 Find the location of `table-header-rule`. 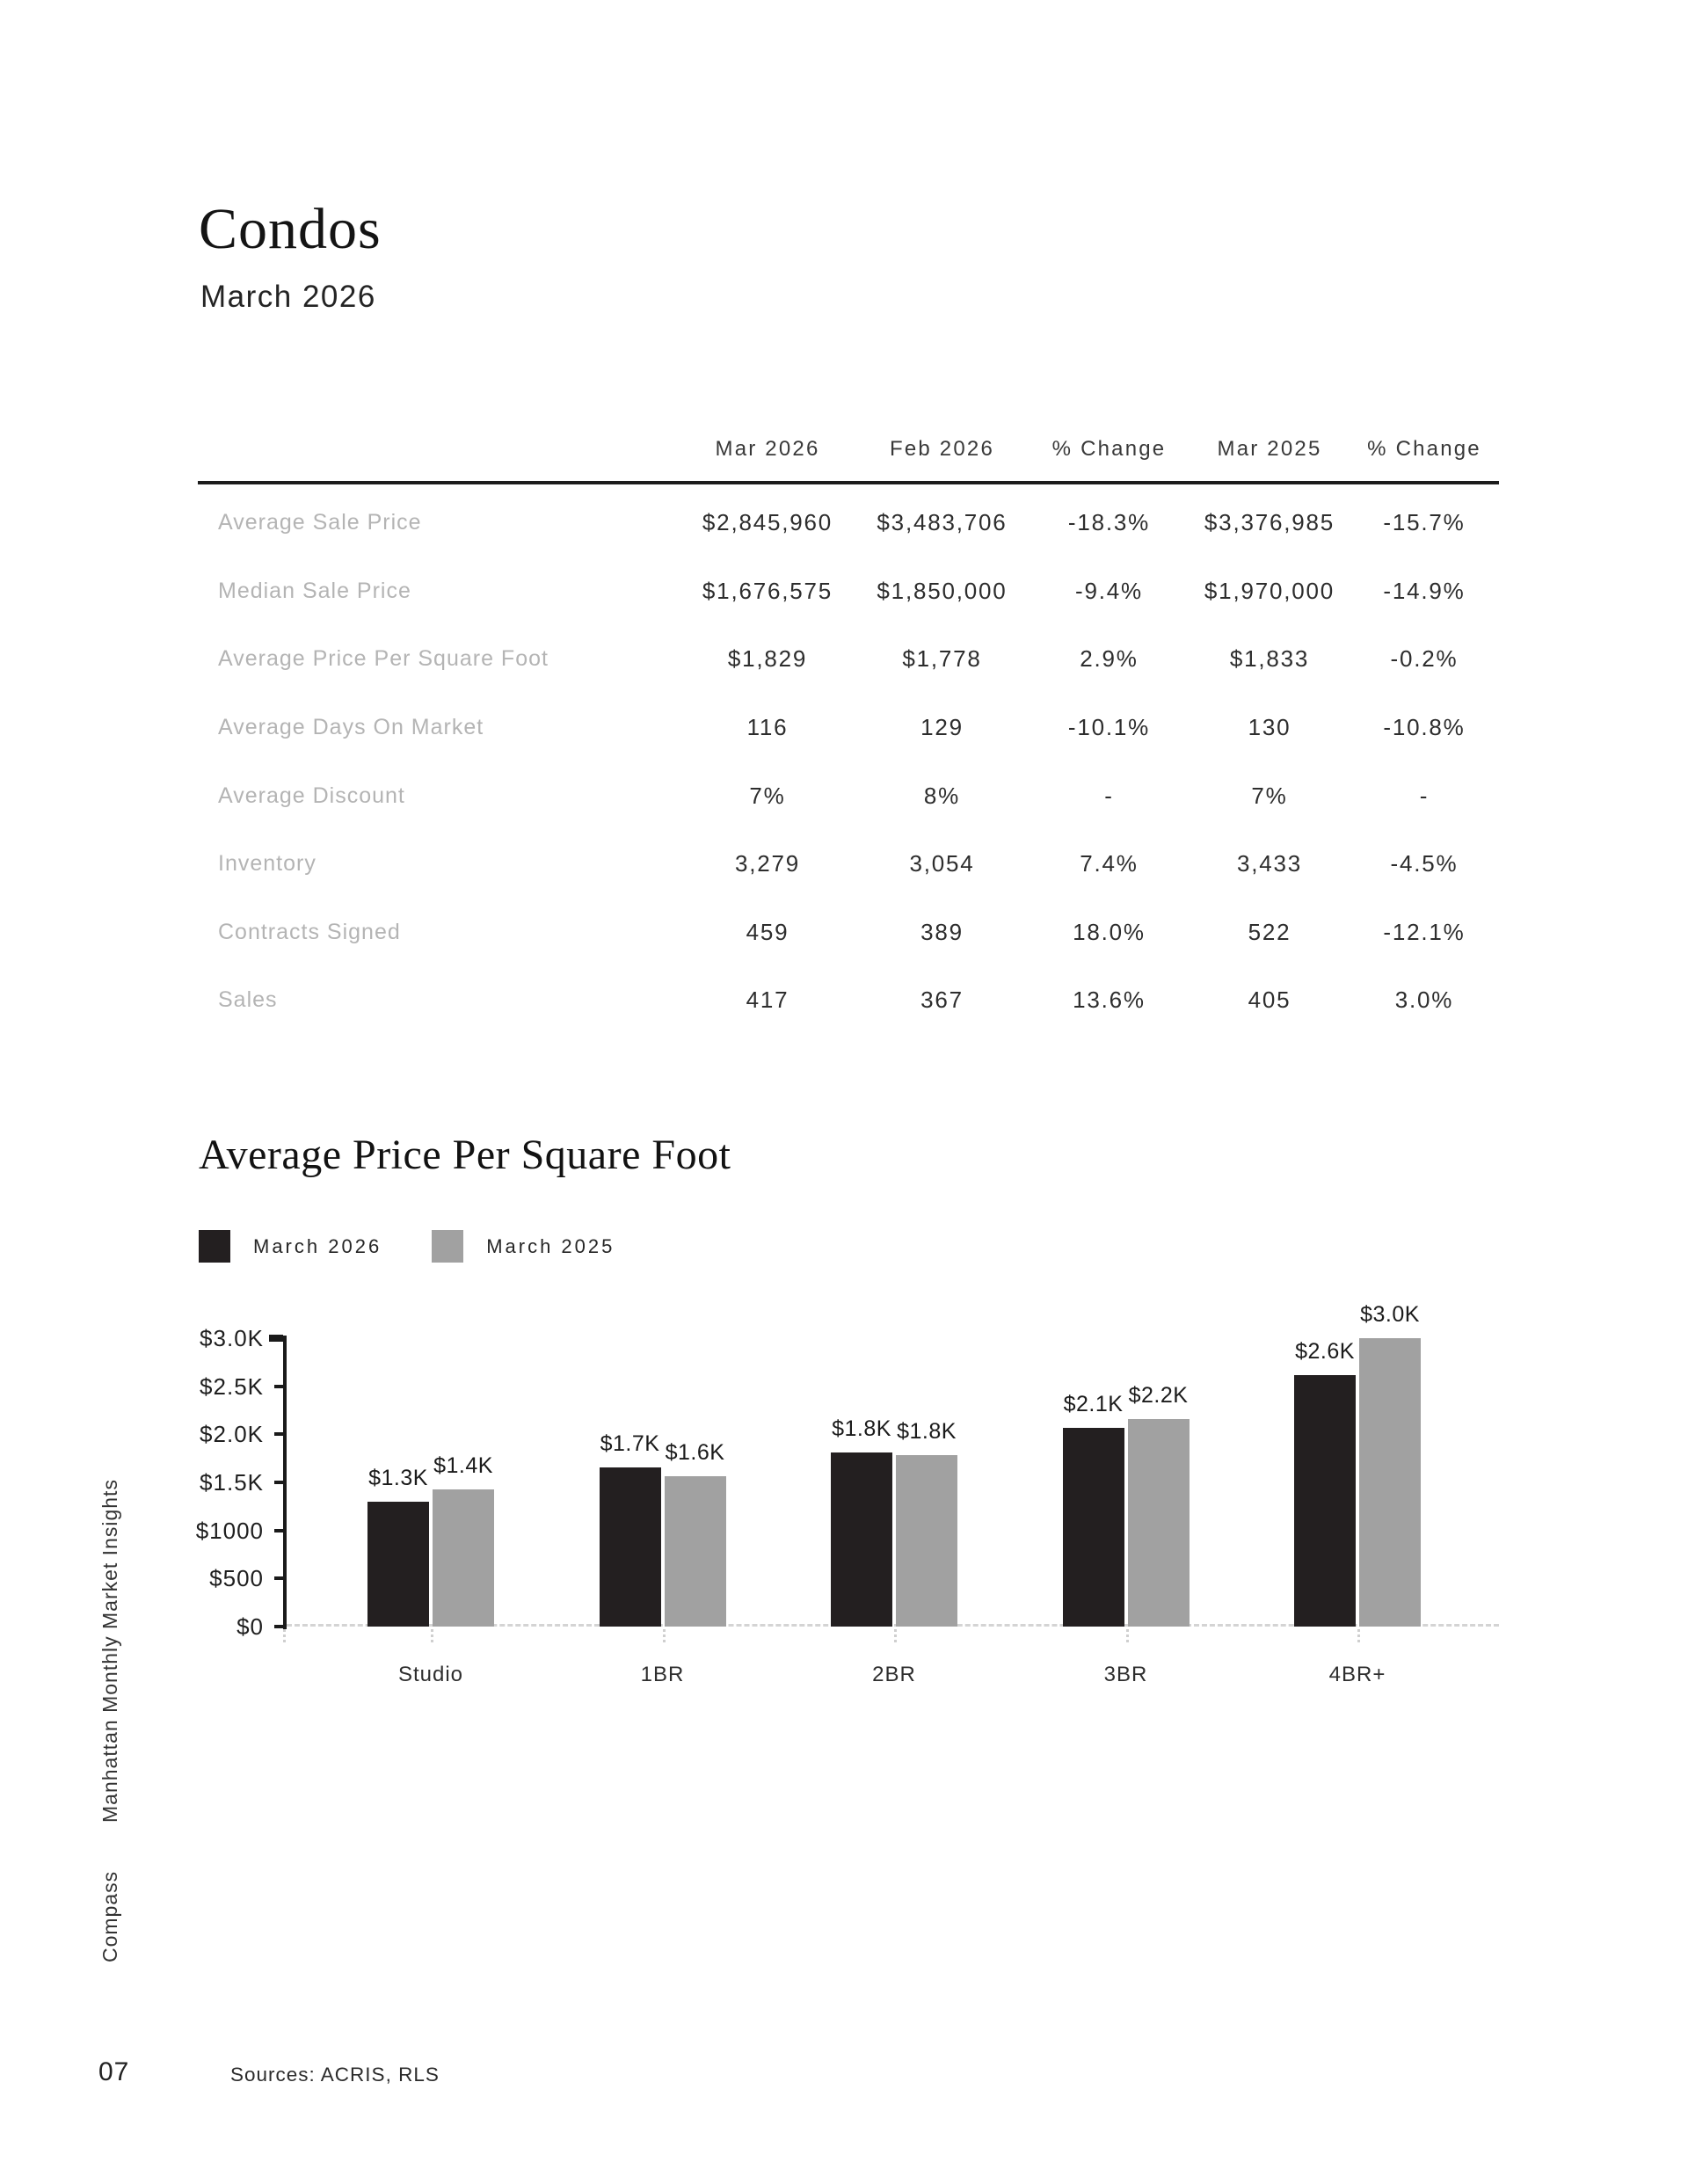

table-header-rule is located at coordinates (848, 482).